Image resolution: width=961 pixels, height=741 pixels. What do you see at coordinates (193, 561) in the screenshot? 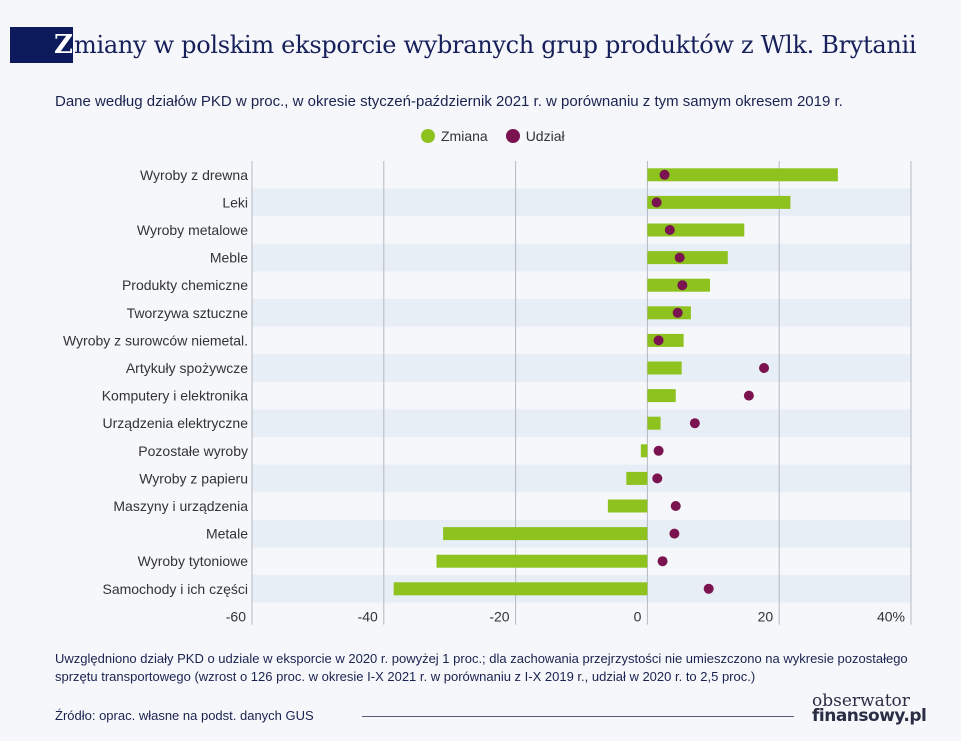
I see `category-label: Wyroby tytoniowe` at bounding box center [193, 561].